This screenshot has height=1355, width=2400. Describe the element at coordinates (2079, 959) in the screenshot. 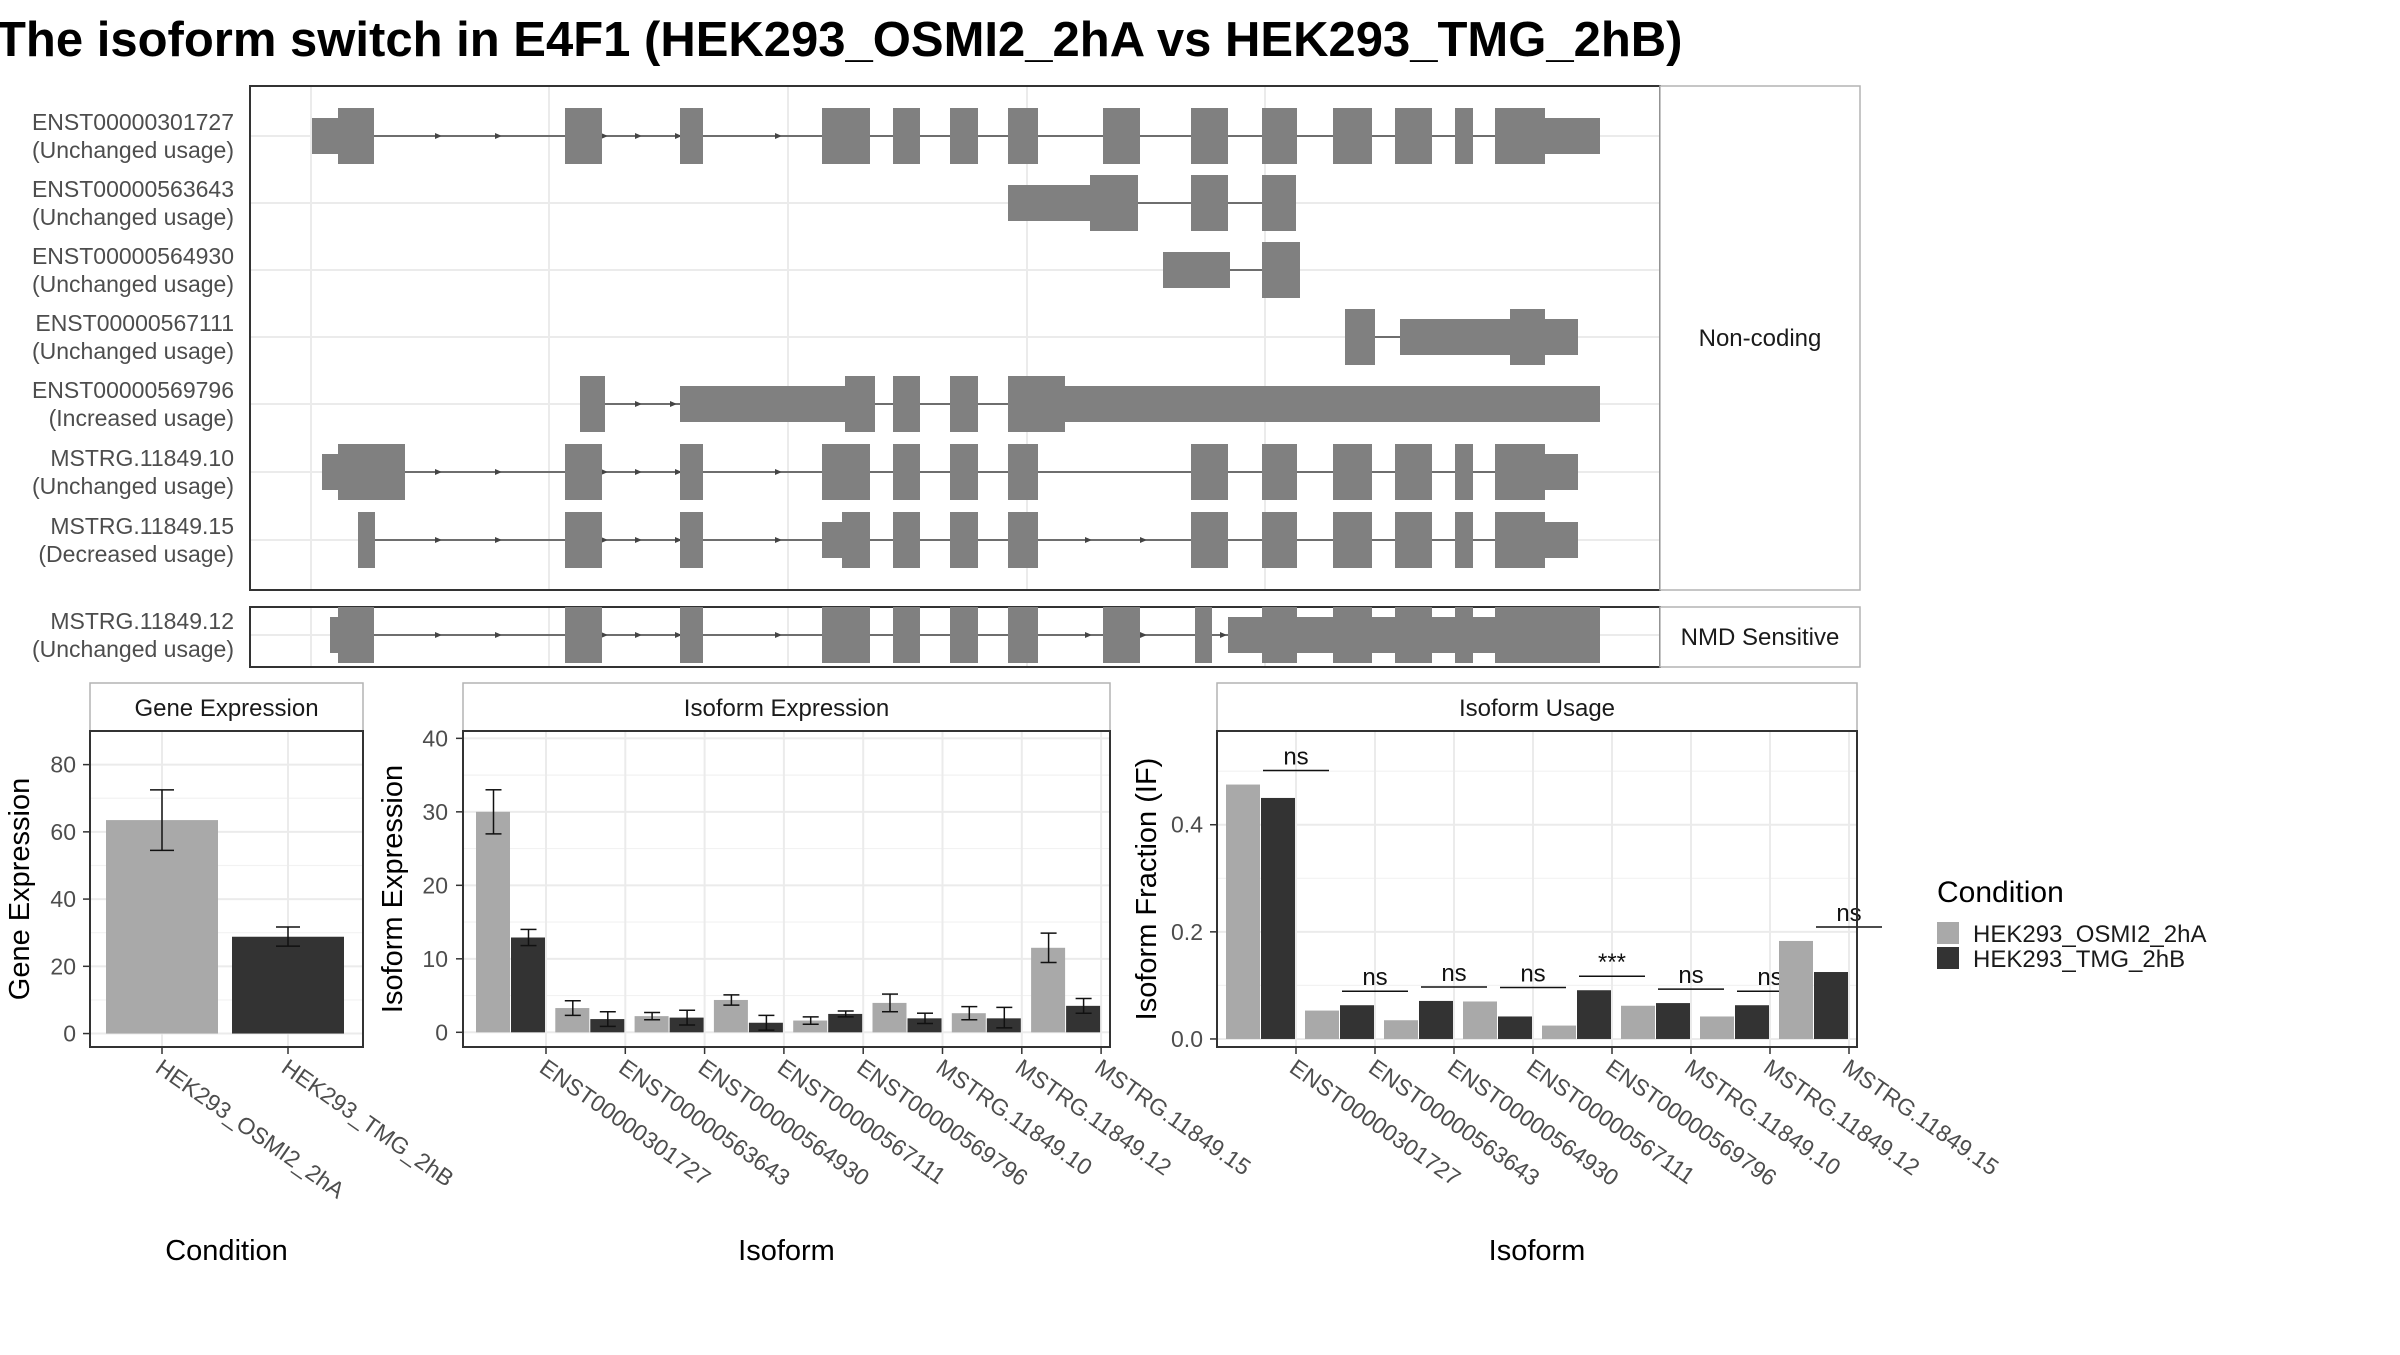

I see `legend-label: HEK293_TMG_2hB` at that location.